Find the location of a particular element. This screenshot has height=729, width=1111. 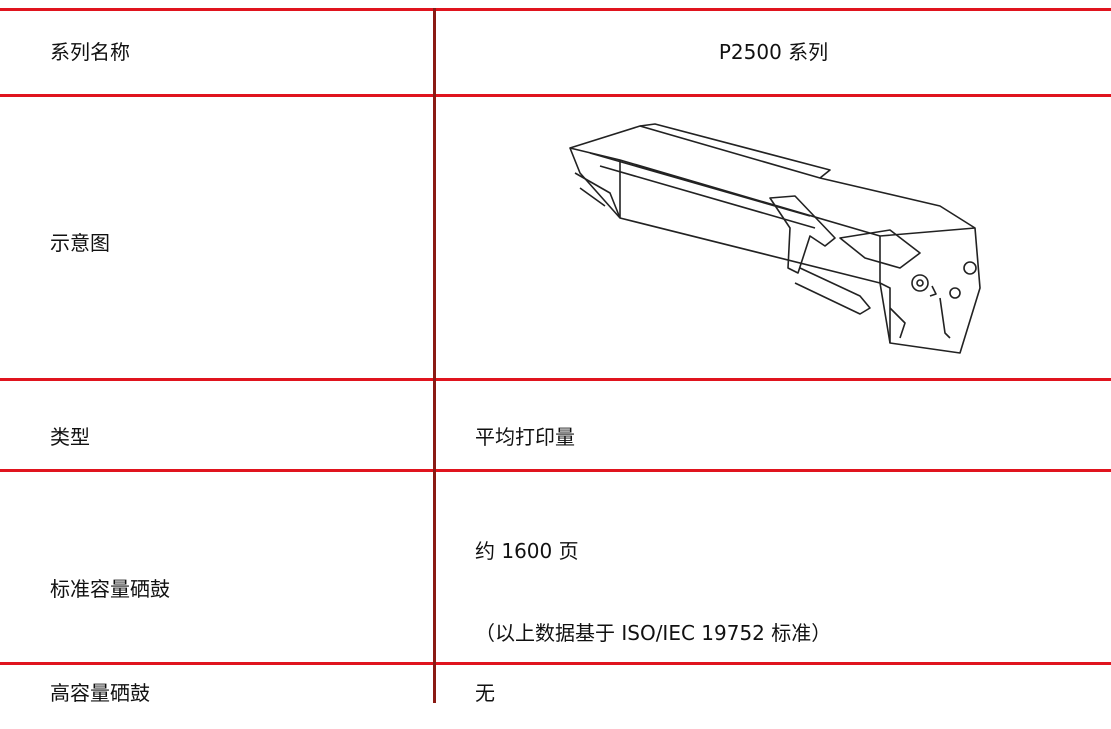

row-label: 高容量硒鼓 is located at coordinates (100, 693).